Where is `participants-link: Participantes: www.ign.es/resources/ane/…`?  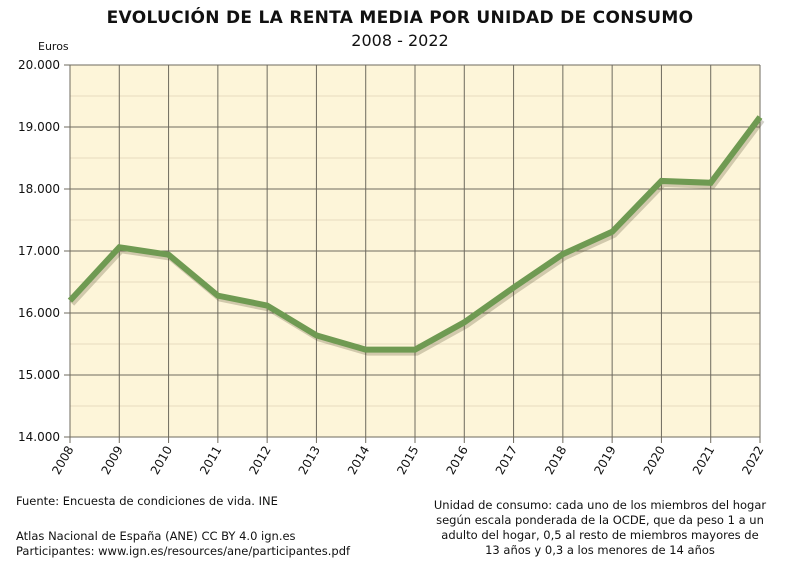
participants-link: Participantes: www.ign.es/resources/ane/… is located at coordinates (183, 551).